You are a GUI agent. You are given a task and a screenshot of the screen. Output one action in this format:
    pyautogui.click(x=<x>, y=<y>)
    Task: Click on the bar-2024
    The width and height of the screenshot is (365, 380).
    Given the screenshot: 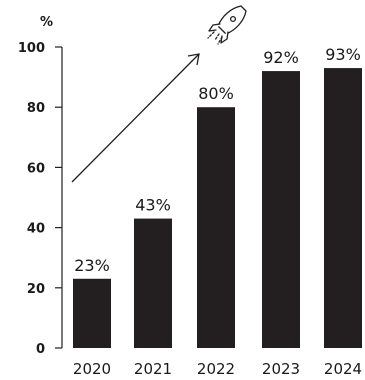 What is the action you would take?
    pyautogui.click(x=343, y=208)
    